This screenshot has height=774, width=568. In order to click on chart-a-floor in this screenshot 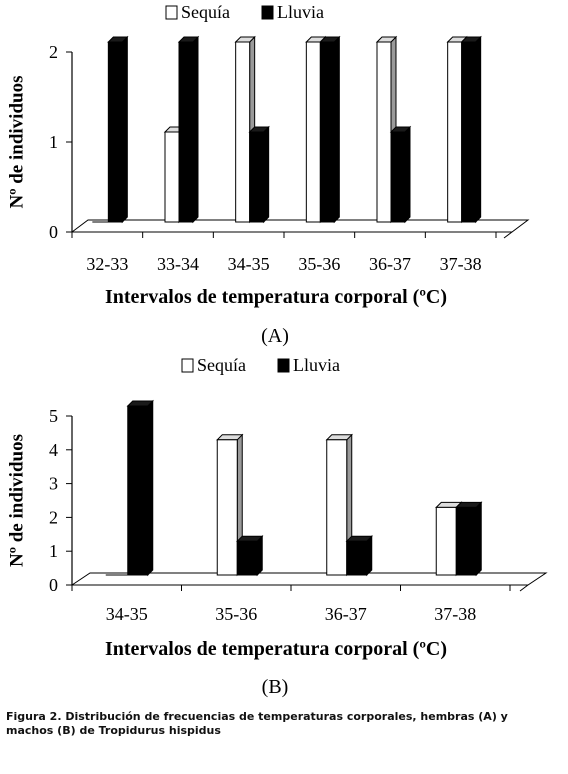, I will do `click(300, 226)`.